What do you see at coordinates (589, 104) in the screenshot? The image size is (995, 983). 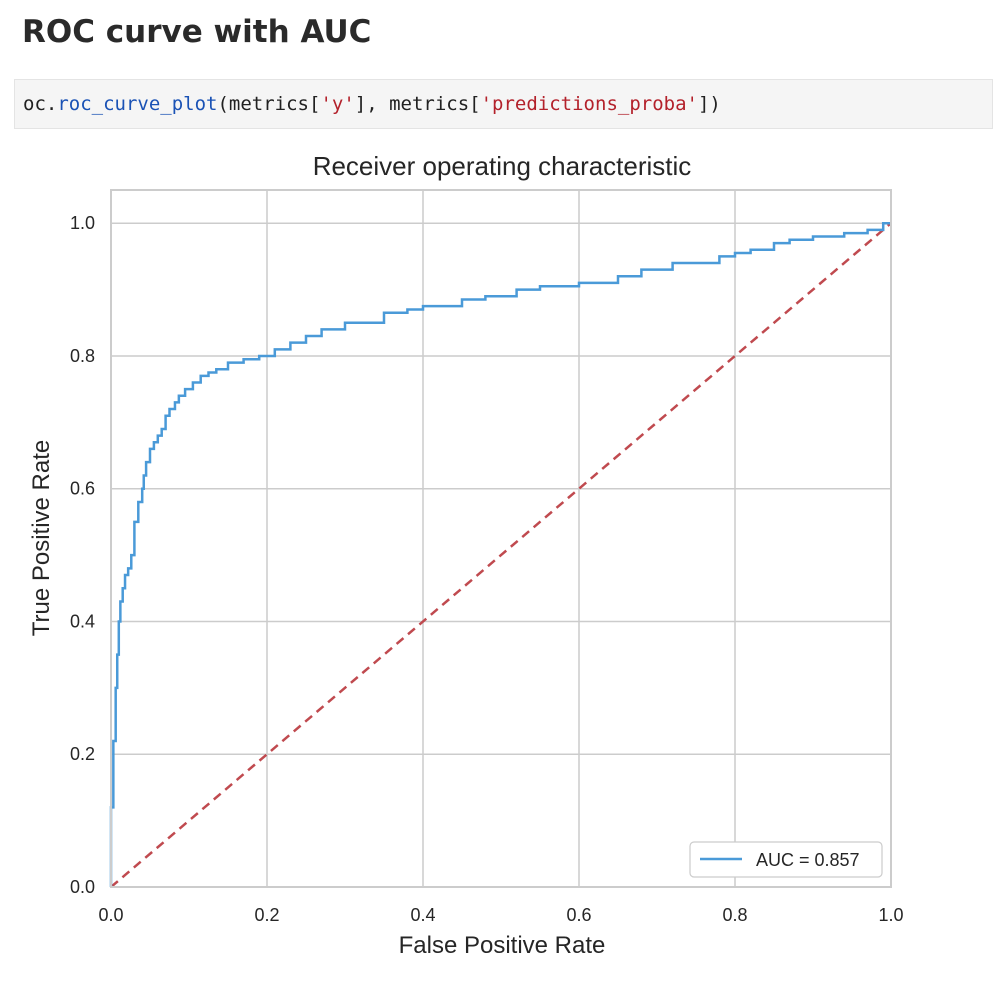 I see `code-arg2-key: 'predictions_proba'` at bounding box center [589, 104].